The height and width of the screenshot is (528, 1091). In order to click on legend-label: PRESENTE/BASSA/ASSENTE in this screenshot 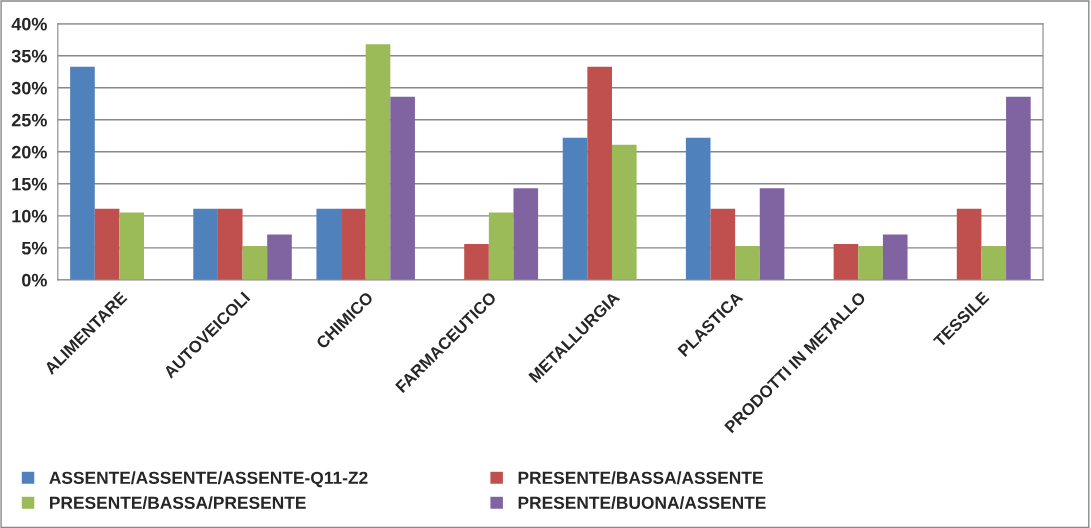, I will do `click(640, 478)`.